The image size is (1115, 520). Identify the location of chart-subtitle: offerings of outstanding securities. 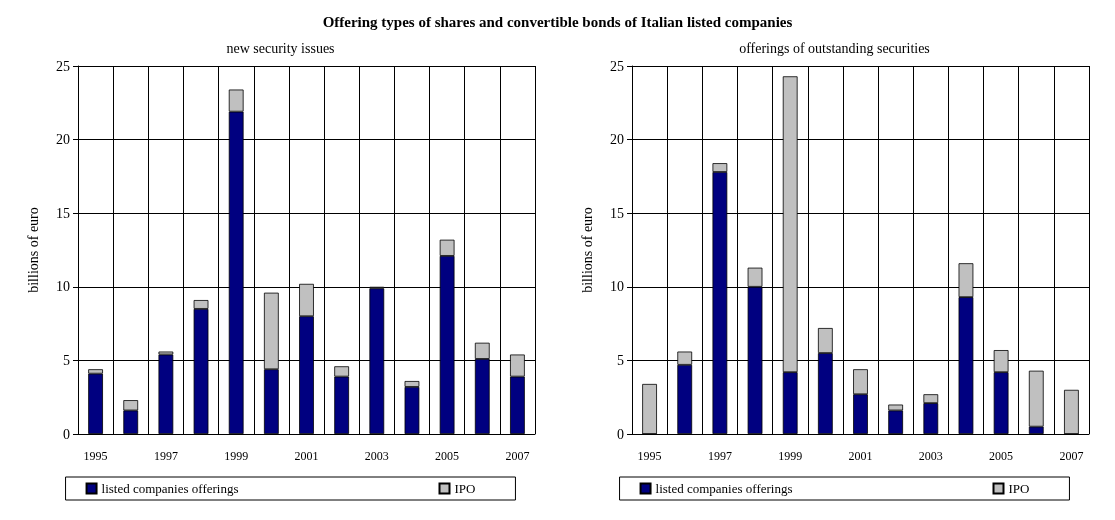
(834, 48).